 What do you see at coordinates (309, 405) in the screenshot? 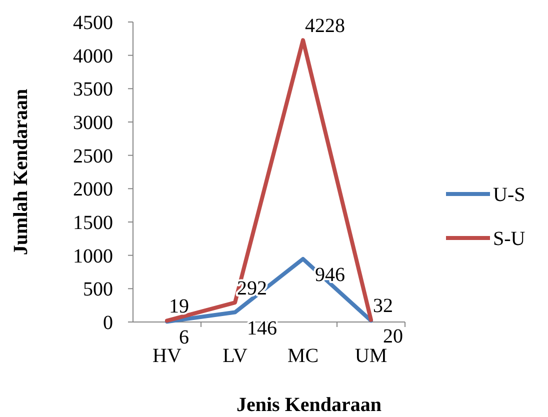
I see `x-axis-title: Jenis Kendaraan` at bounding box center [309, 405].